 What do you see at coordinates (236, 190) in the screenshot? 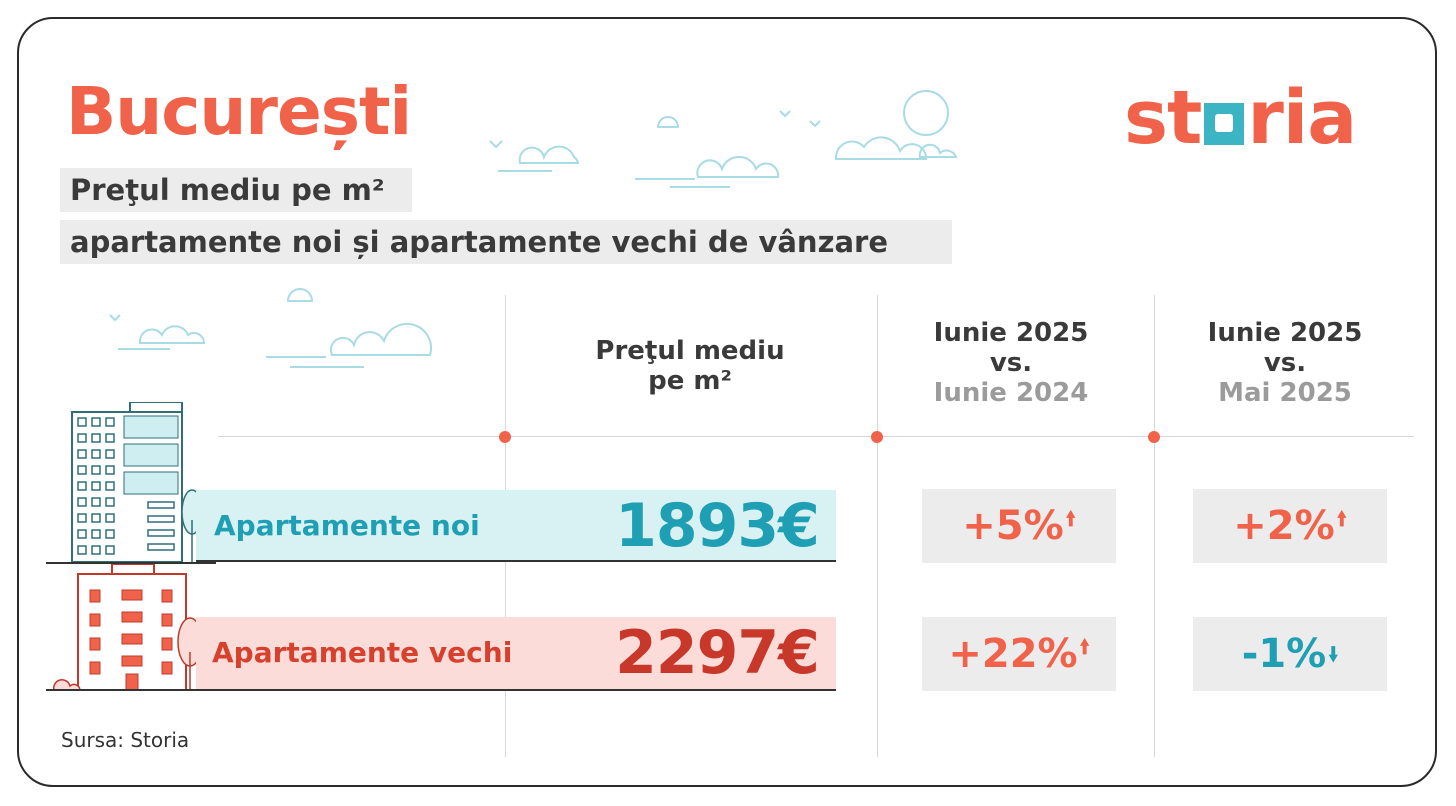
I see `subtitle-line-1: Preţul mediu pe m²` at bounding box center [236, 190].